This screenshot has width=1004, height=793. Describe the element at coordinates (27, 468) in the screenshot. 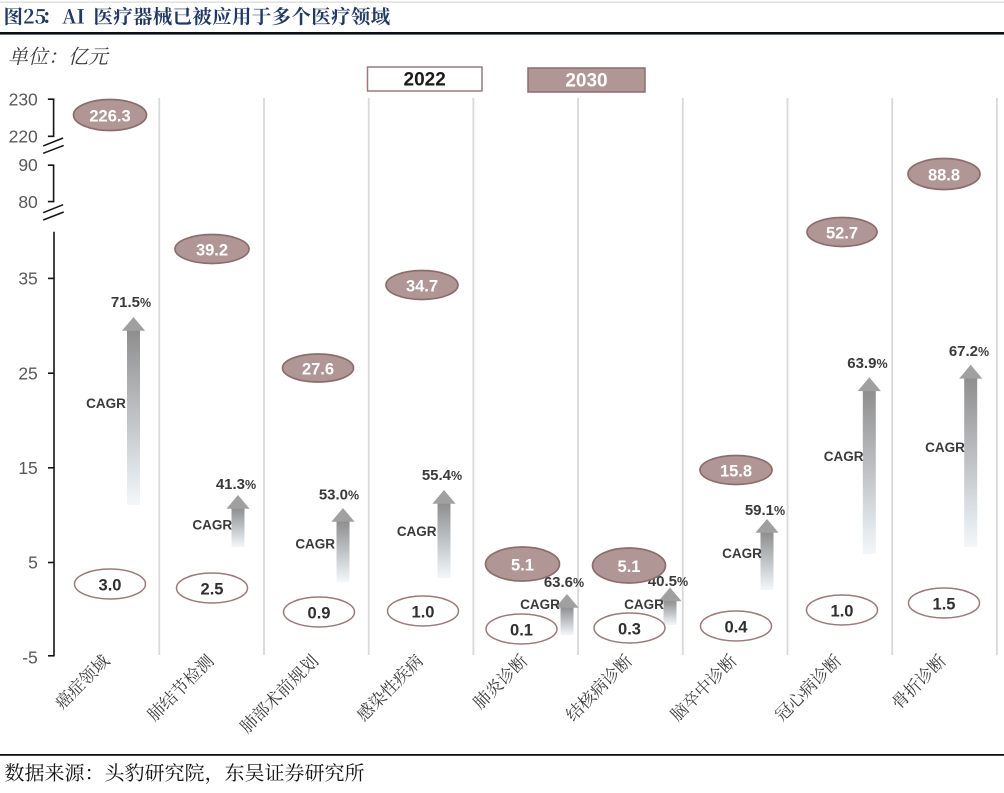

I see `svg-text: 15` at that location.